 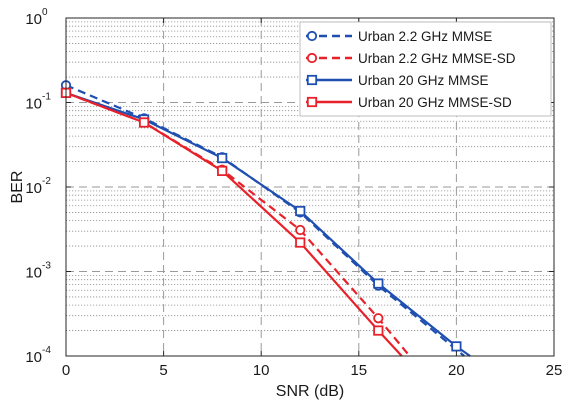 What do you see at coordinates (17, 187) in the screenshot?
I see `y-axis-label: BER` at bounding box center [17, 187].